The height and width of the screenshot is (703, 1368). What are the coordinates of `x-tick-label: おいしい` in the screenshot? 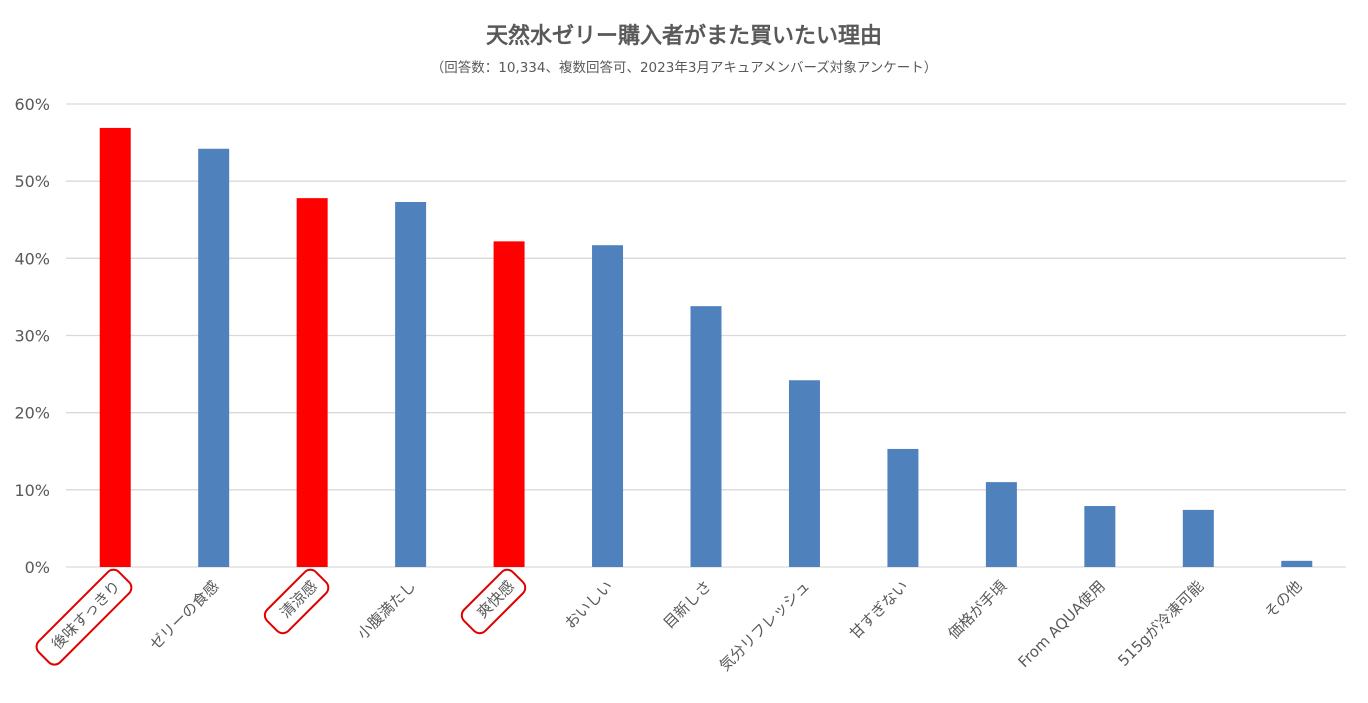 It's located at (588, 604).